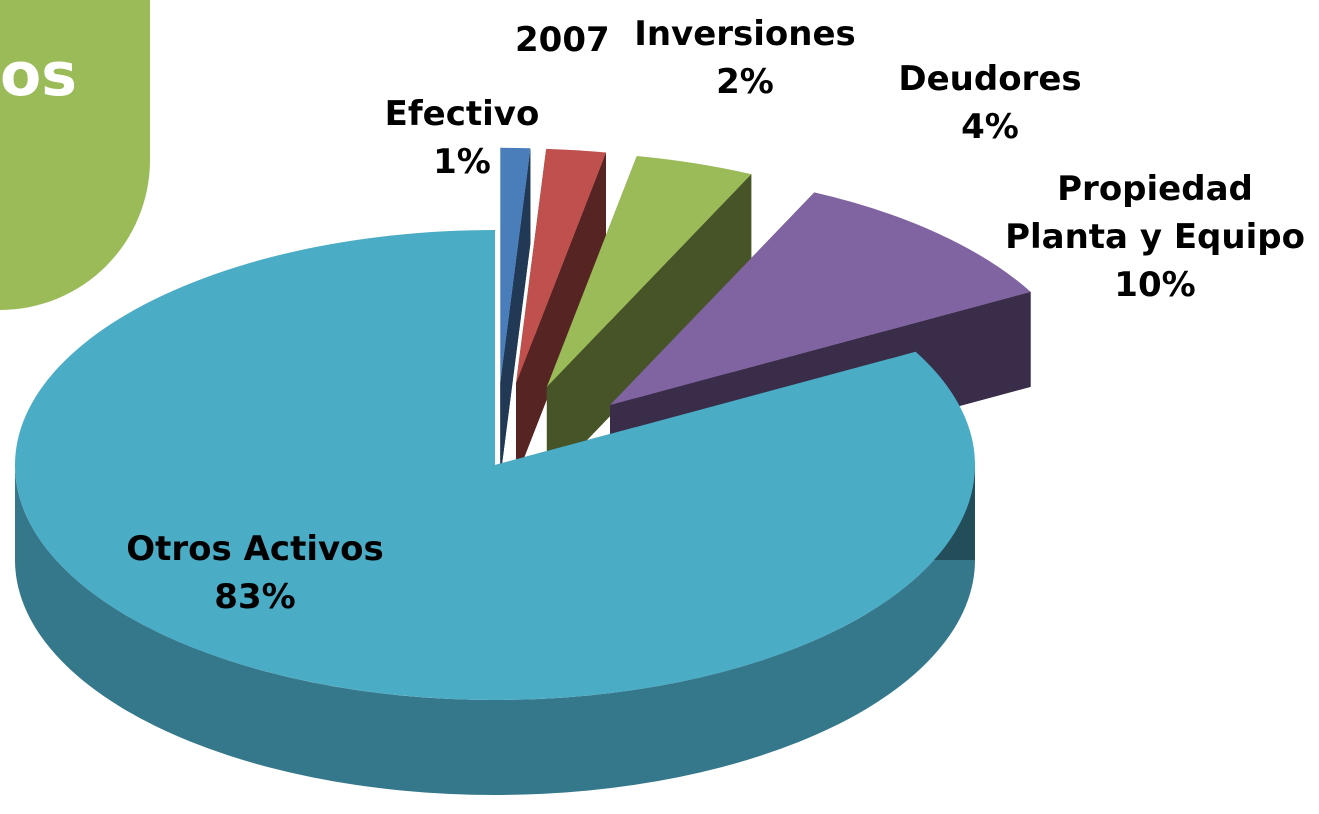  What do you see at coordinates (990, 103) in the screenshot?
I see `data-label: Deudores 4%` at bounding box center [990, 103].